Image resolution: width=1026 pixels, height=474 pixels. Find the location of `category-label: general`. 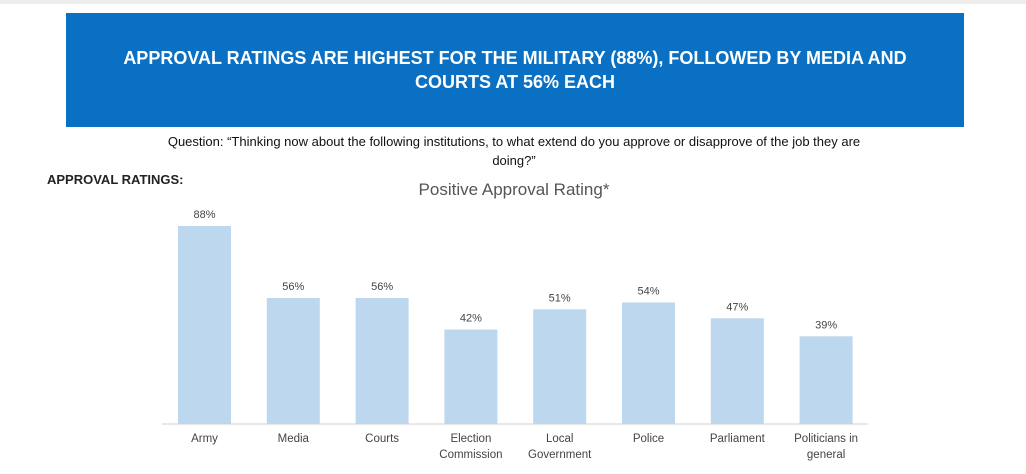

category-label: general is located at coordinates (826, 455).